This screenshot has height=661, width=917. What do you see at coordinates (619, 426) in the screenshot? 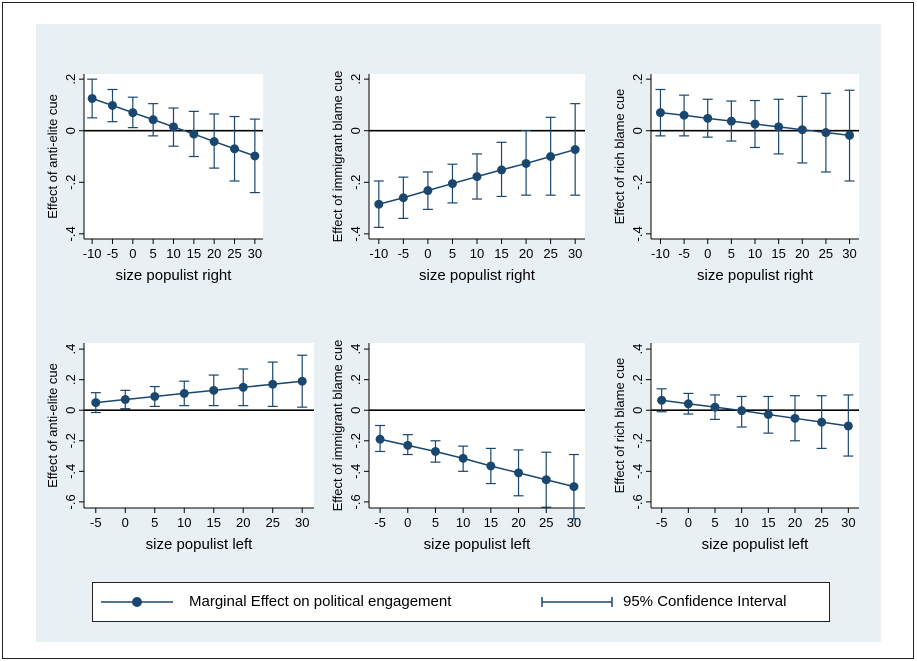
I see `y-axis-title: Effect of rich blame cue` at bounding box center [619, 426].